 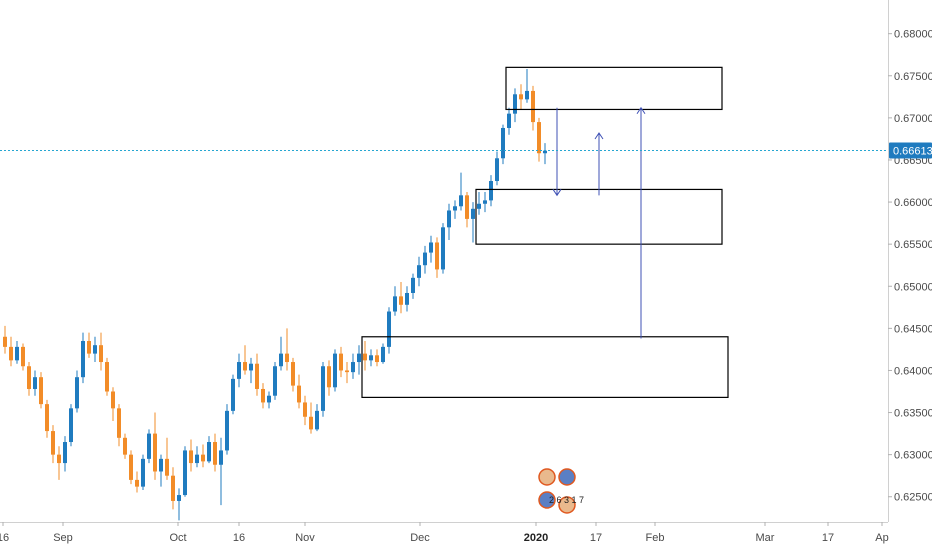 What do you see at coordinates (599, 216) in the screenshot?
I see `mid-zone` at bounding box center [599, 216].